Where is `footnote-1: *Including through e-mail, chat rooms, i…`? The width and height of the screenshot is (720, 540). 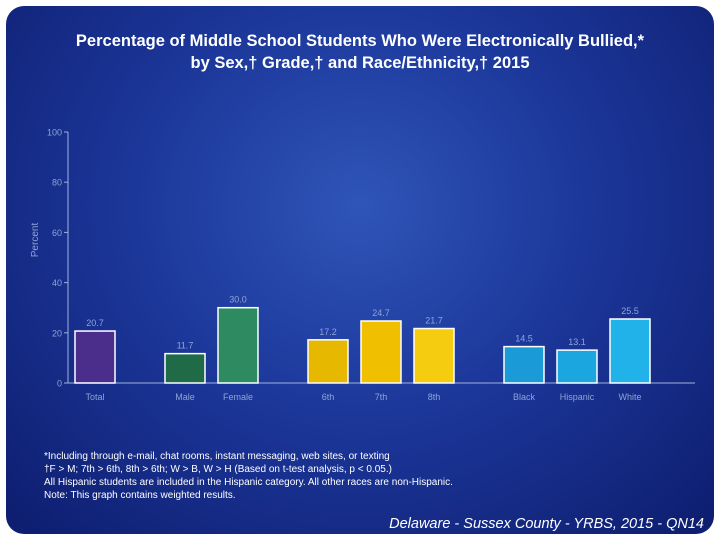
footnote-1: *Including through e-mail, chat rooms, i… is located at coordinates (217, 456).